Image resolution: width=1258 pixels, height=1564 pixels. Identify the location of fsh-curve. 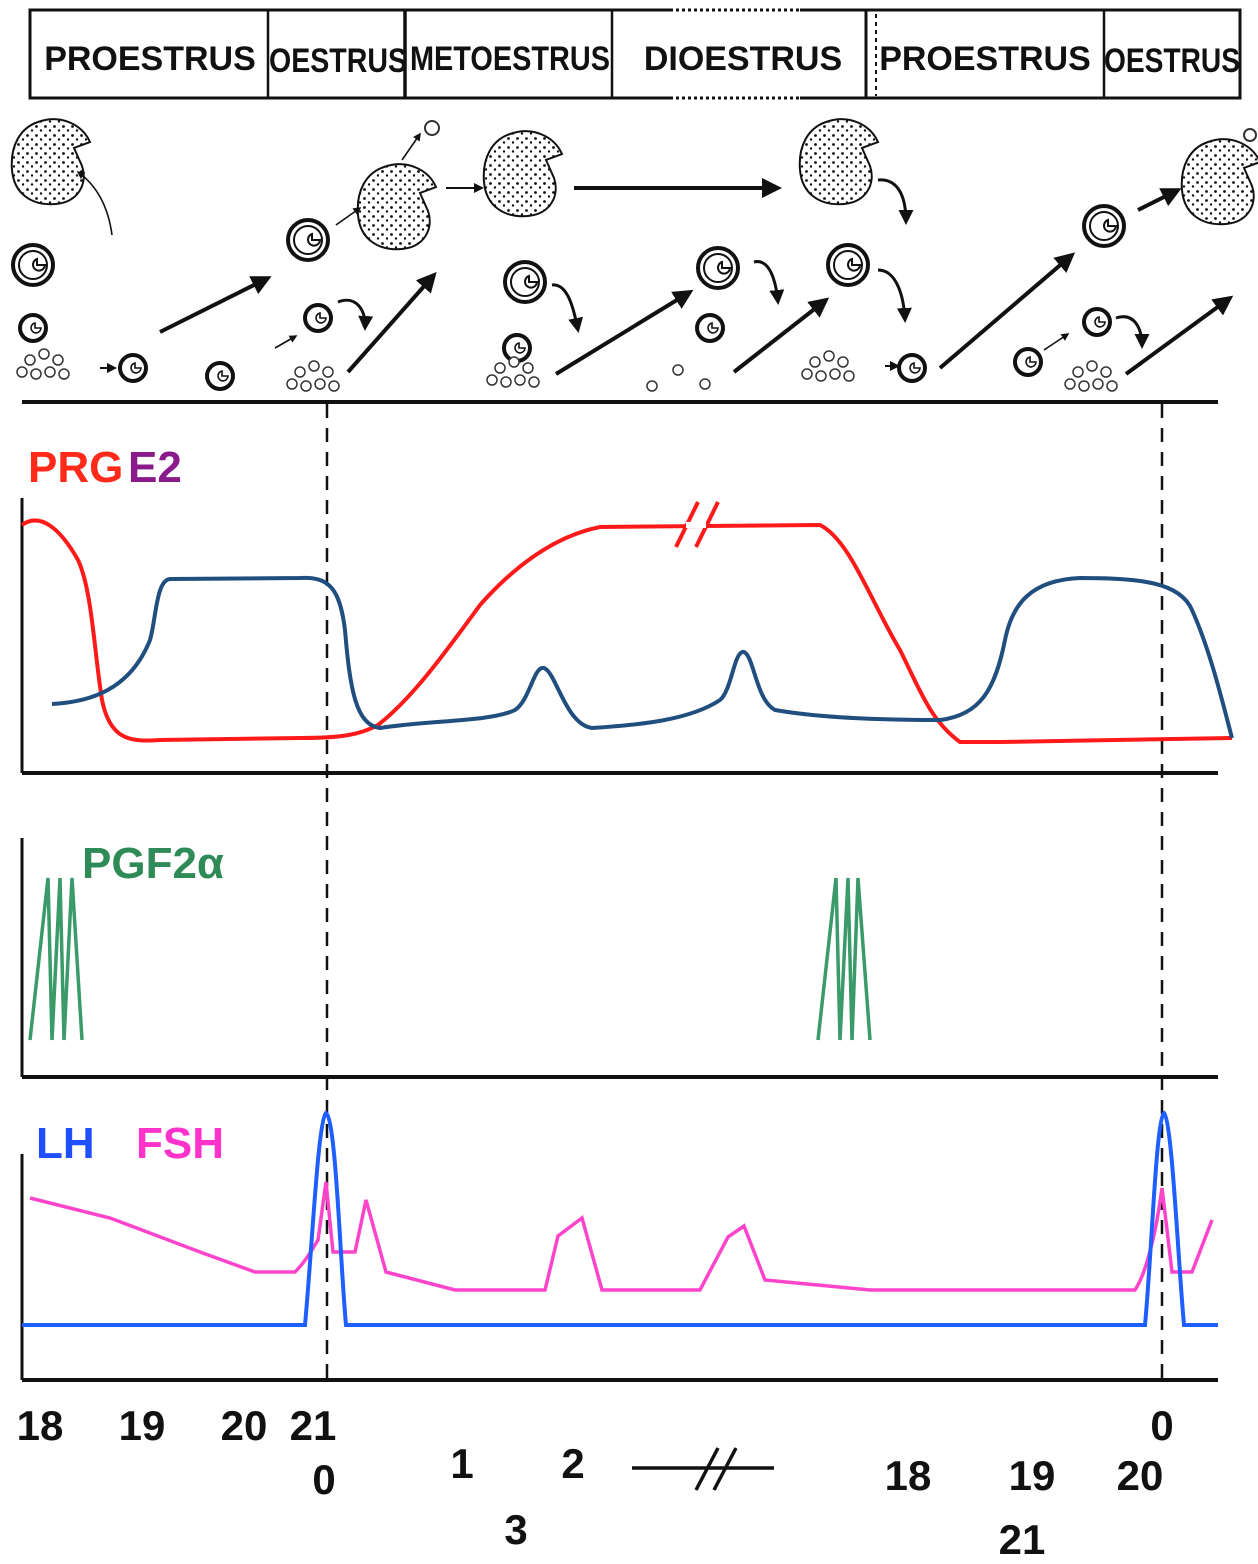
(621, 1236).